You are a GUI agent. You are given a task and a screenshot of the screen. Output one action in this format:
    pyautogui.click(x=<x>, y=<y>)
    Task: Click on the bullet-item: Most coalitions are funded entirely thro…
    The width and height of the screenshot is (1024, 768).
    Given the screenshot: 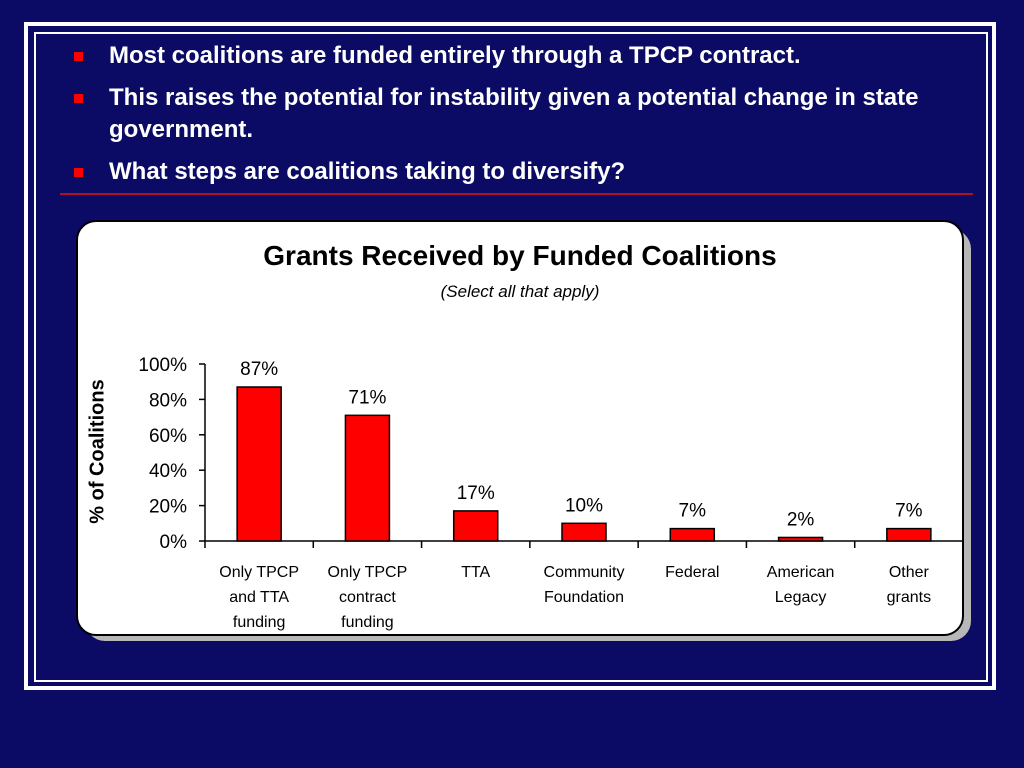 What is the action you would take?
    pyautogui.click(x=522, y=56)
    